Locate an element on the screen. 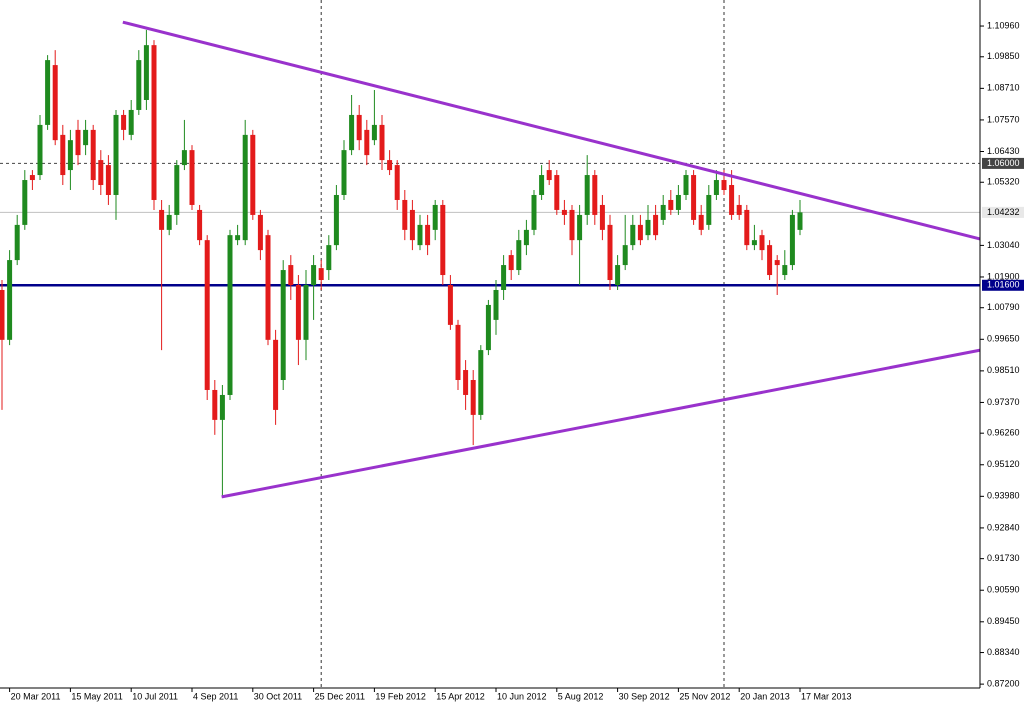 The height and width of the screenshot is (704, 1024). y-tick-label: 1.09850 is located at coordinates (1003, 56).